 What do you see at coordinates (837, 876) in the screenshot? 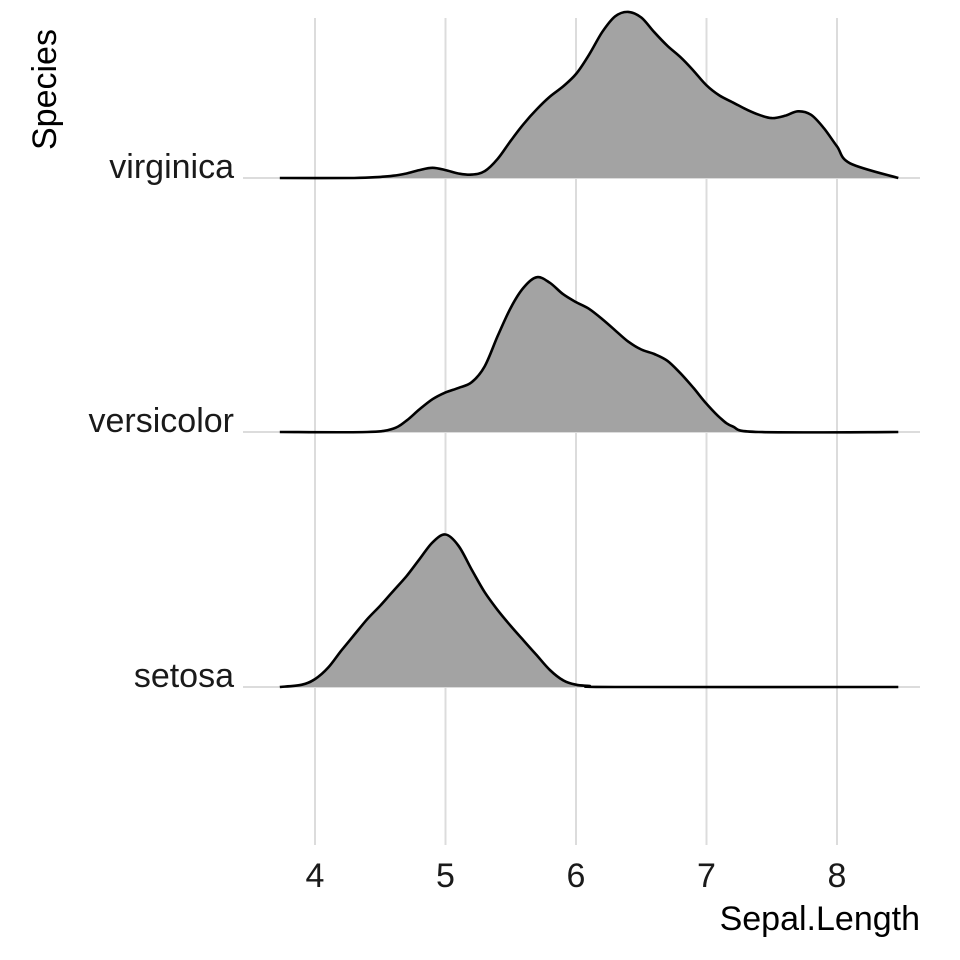
I see `x-tick-label: 8` at bounding box center [837, 876].